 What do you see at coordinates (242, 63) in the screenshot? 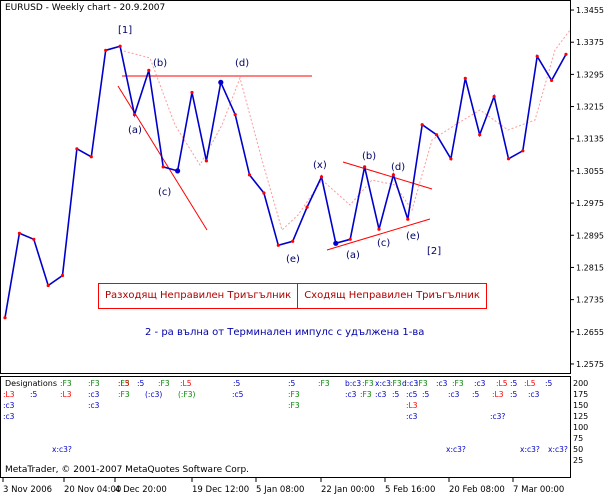
I see `left-d-label: (d)` at bounding box center [242, 63].